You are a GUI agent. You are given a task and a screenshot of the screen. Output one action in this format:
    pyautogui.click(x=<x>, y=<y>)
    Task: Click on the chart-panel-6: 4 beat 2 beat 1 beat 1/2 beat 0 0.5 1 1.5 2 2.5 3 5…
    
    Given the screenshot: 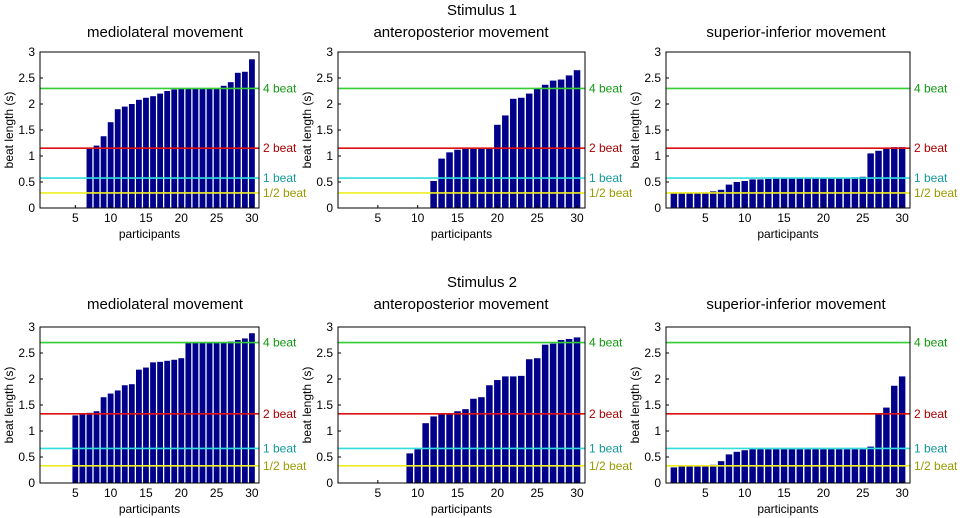 What is the action you would take?
    pyautogui.click(x=793, y=418)
    